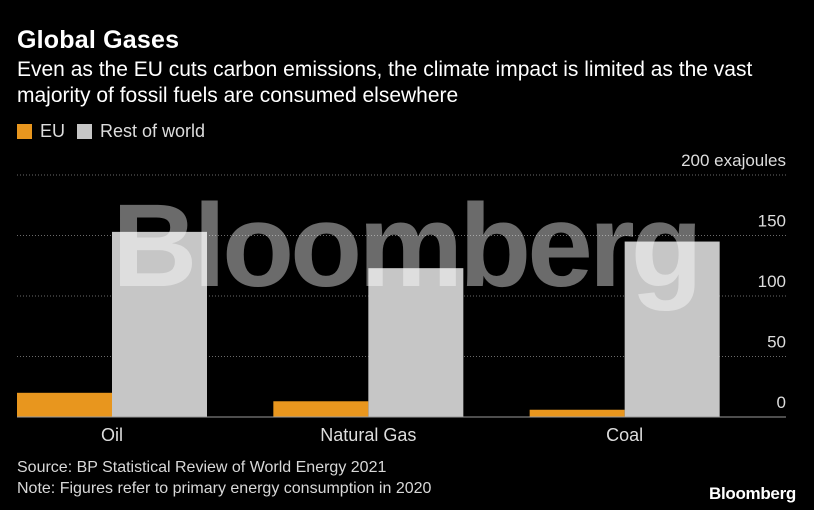  What do you see at coordinates (776, 342) in the screenshot?
I see `y-tick-label: 50` at bounding box center [776, 342].